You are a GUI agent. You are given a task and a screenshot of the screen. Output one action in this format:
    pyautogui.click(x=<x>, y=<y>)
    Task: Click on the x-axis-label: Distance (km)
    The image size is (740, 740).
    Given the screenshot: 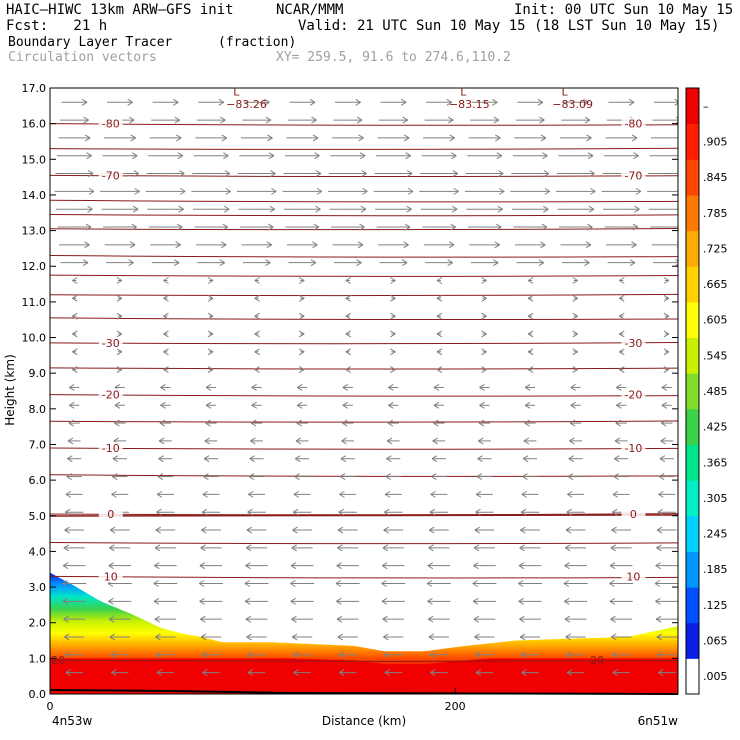 What is the action you would take?
    pyautogui.click(x=364, y=721)
    